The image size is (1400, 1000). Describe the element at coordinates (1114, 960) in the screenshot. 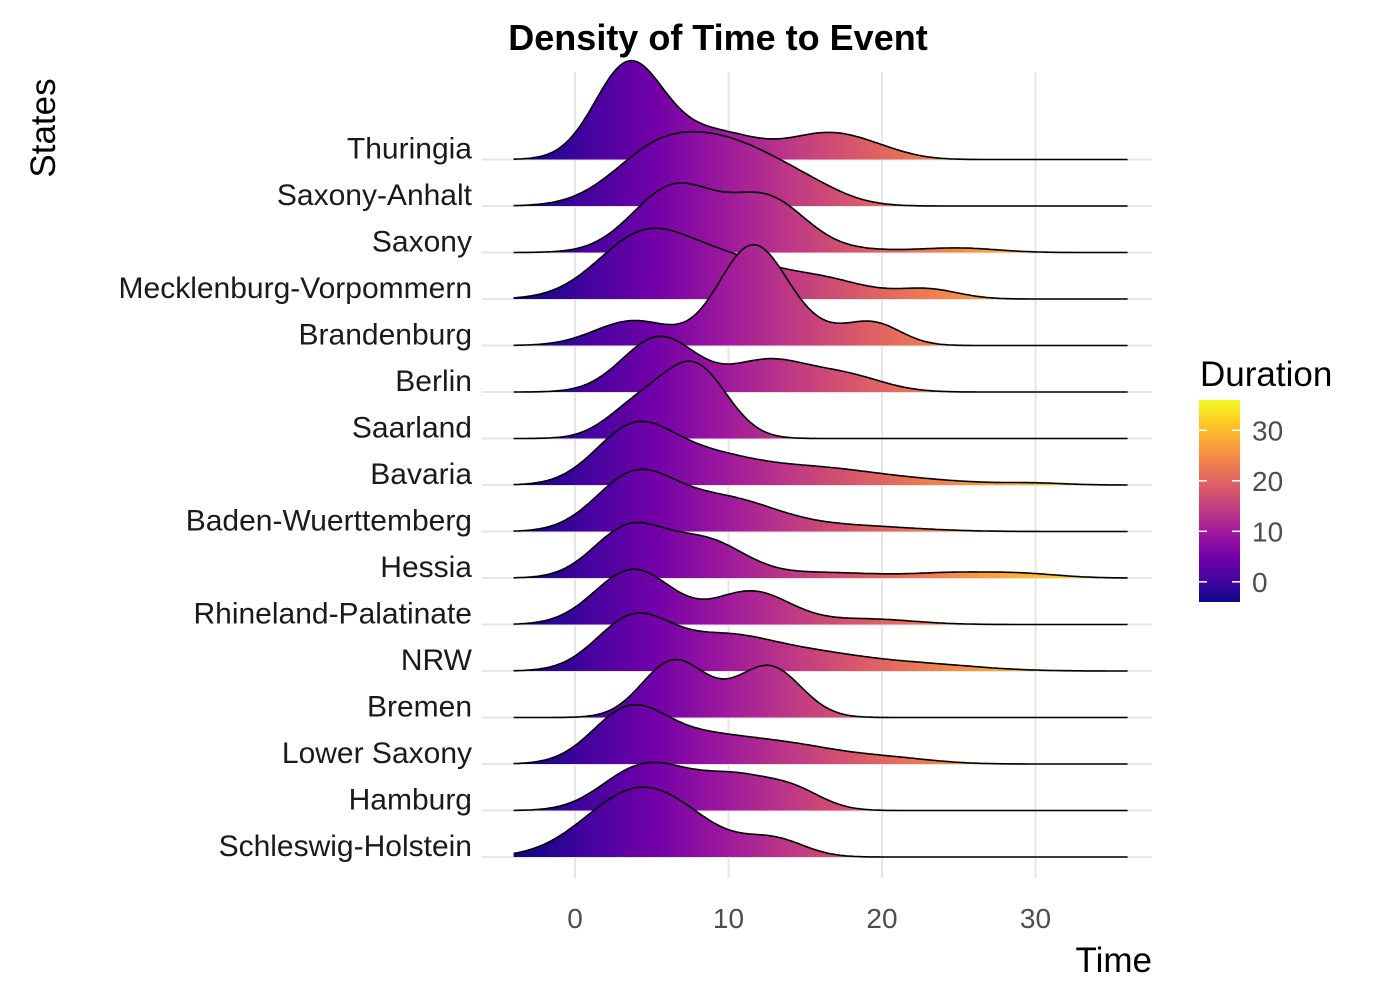

I see `x-axis-title: Time` at that location.